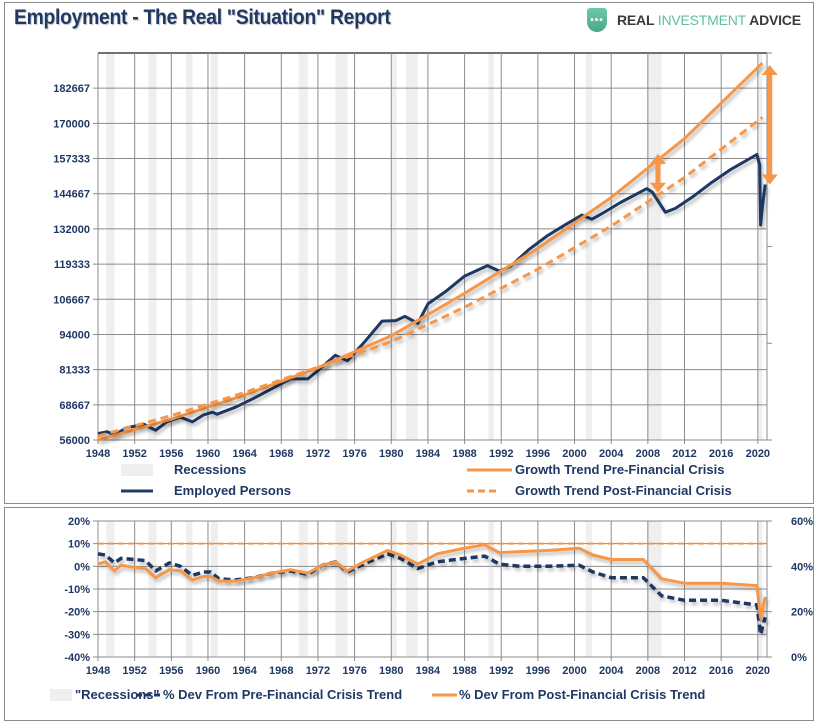 Image resolution: width=818 pixels, height=723 pixels. What do you see at coordinates (802, 522) in the screenshot?
I see `y-right-tick-label: 60%` at bounding box center [802, 522].